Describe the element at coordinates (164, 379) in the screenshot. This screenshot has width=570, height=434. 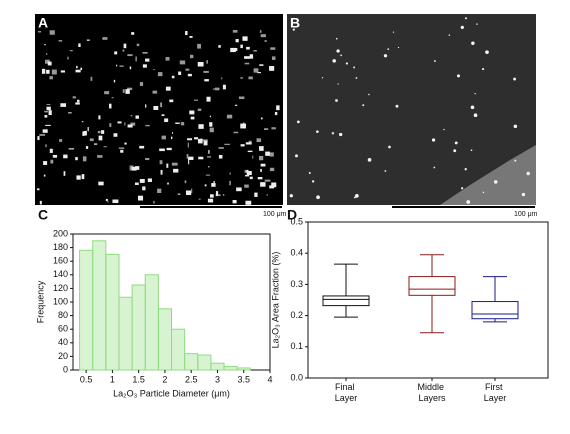
I see `x-tick-label: 2` at that location.